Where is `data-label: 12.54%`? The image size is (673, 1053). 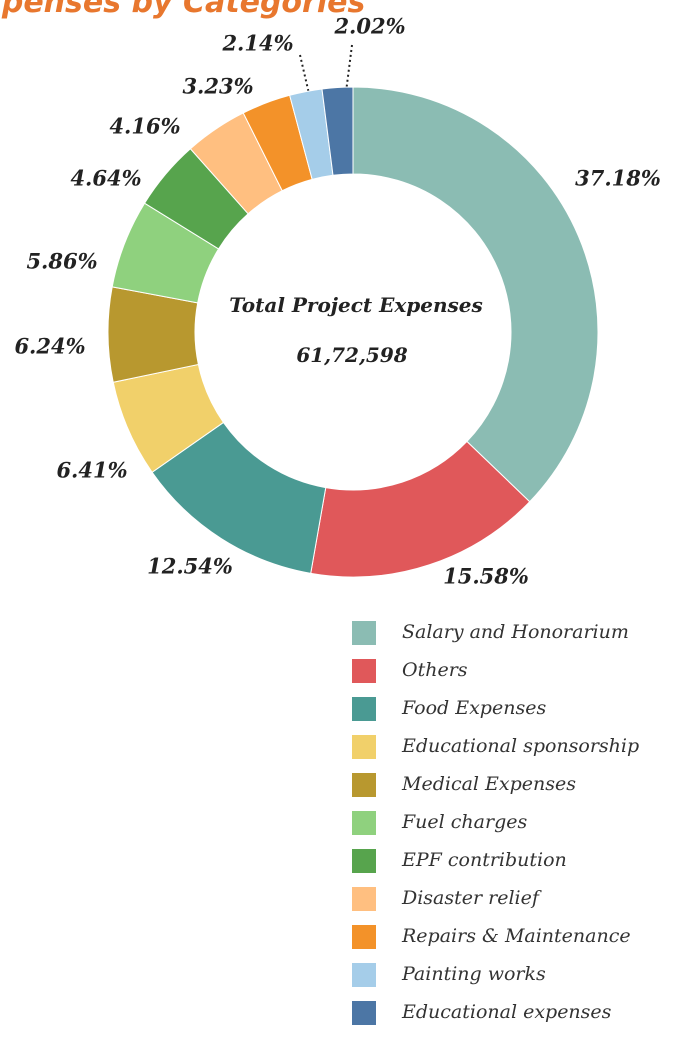 data-label: 12.54% is located at coordinates (190, 566).